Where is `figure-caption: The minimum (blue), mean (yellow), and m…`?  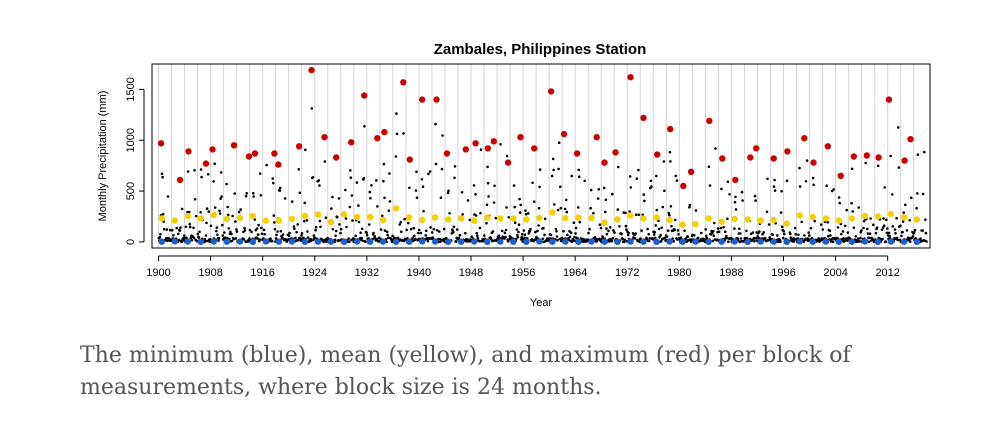 figure-caption: The minimum (blue), mean (yellow), and m… is located at coordinates (530, 372).